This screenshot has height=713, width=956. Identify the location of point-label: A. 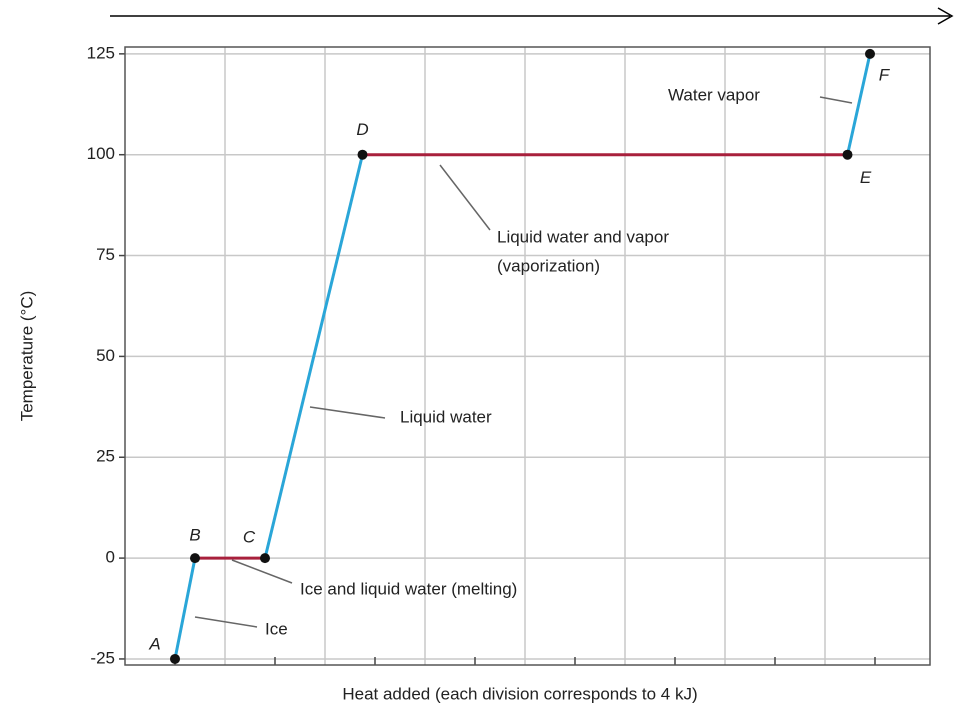
(154, 643).